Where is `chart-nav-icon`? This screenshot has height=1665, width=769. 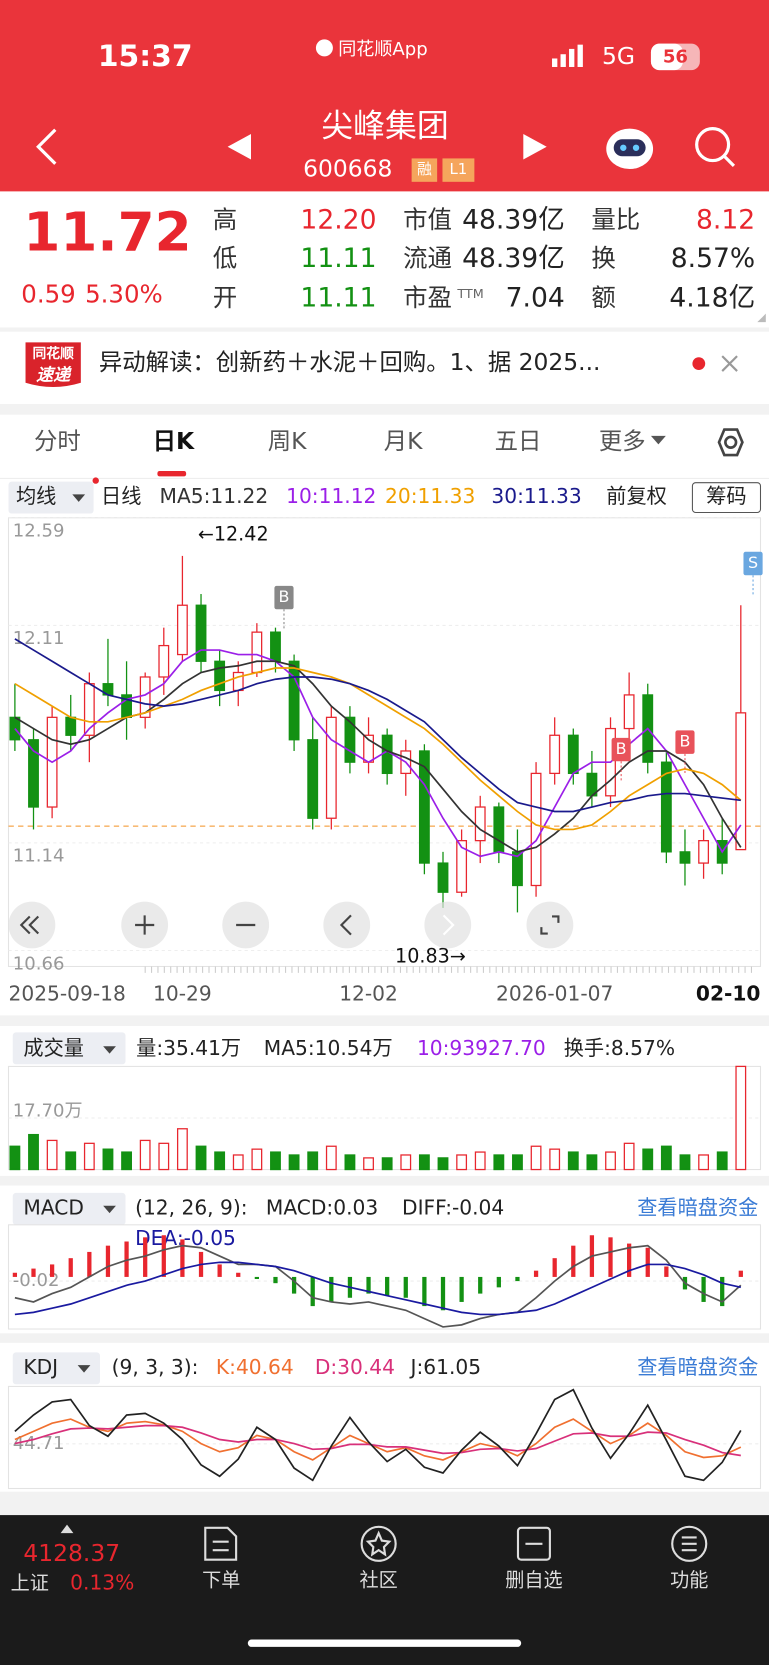
chart-nav-icon is located at coordinates (448, 925).